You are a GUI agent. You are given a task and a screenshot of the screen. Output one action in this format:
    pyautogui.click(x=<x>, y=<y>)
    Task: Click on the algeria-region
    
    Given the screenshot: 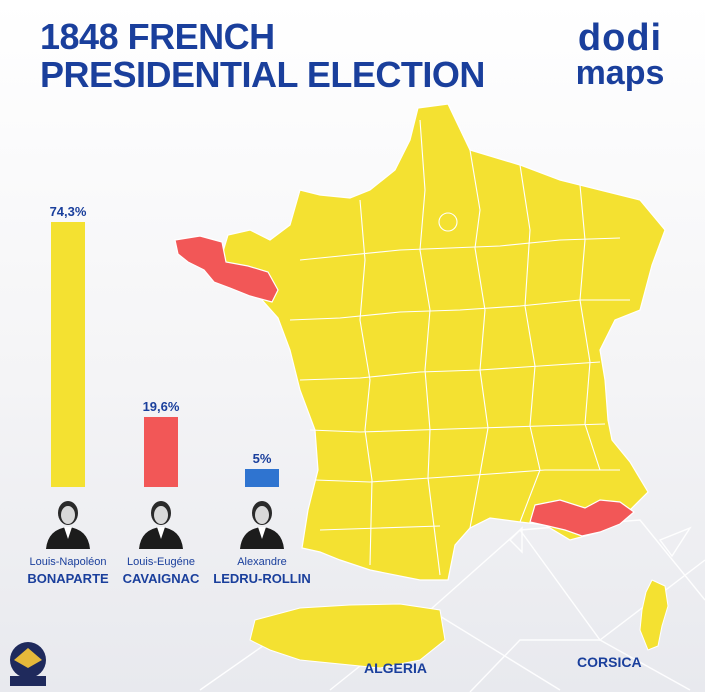 What is the action you would take?
    pyautogui.click(x=347, y=636)
    